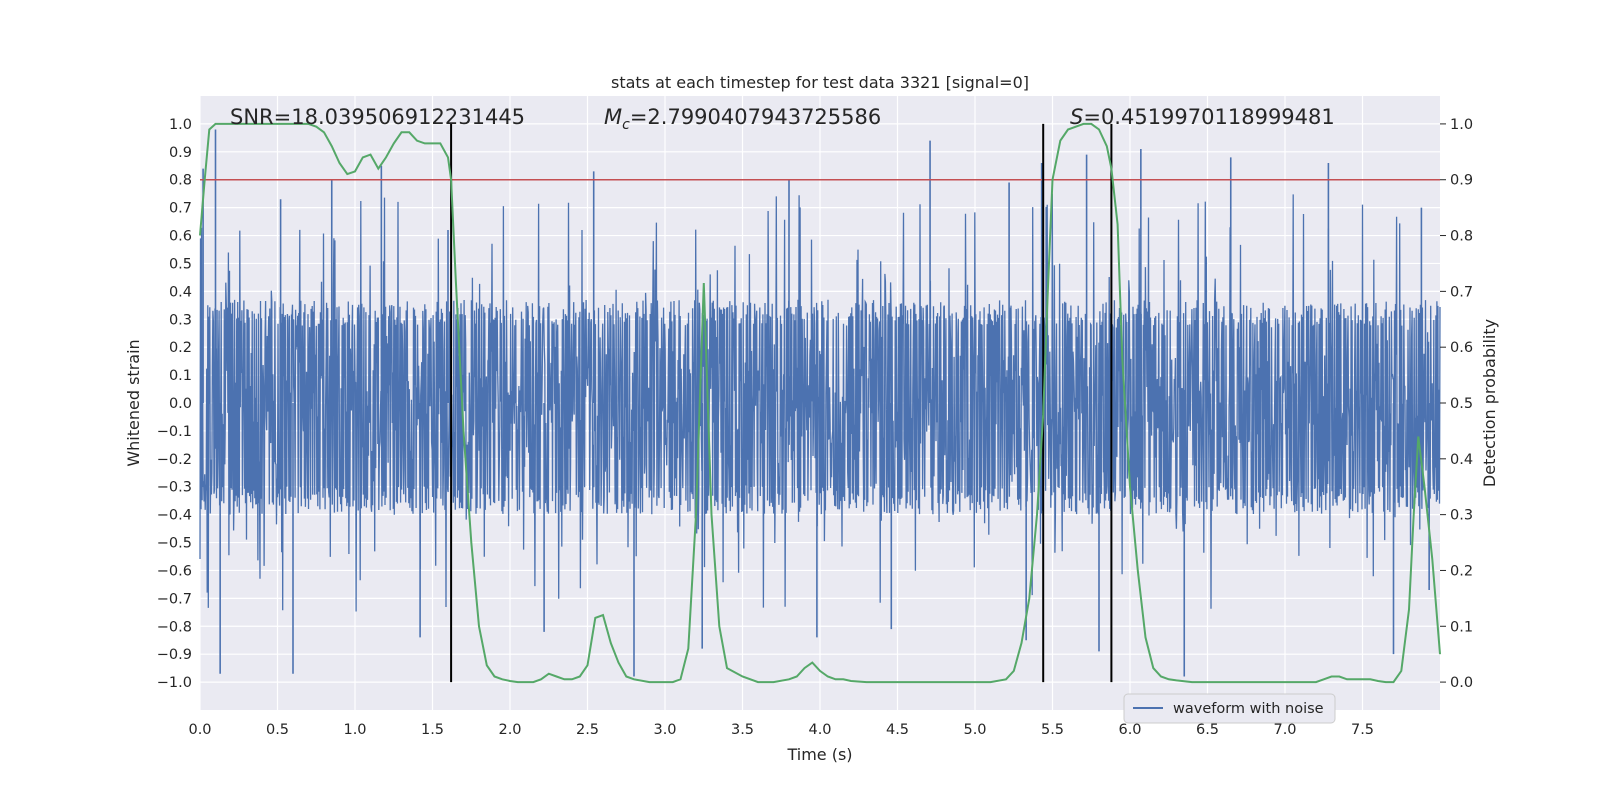 The image size is (1600, 800). Describe the element at coordinates (174, 460) in the screenshot. I see `left-tick-label: −0.2` at that location.